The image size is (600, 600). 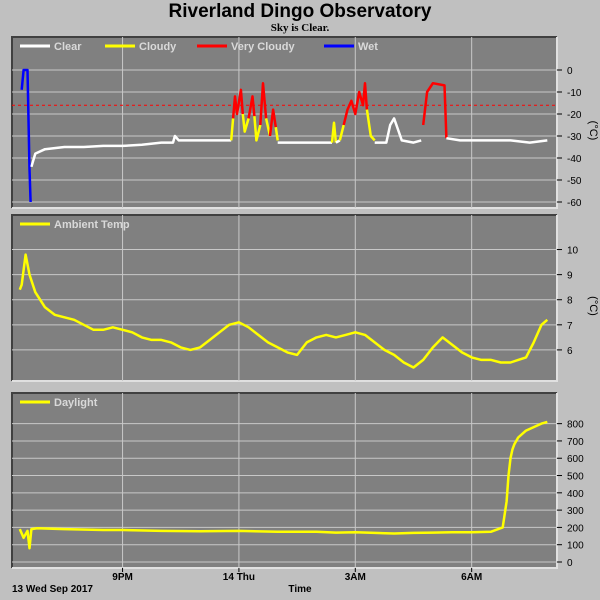 I want to click on x-tick-label: 6AM, so click(x=471, y=577).